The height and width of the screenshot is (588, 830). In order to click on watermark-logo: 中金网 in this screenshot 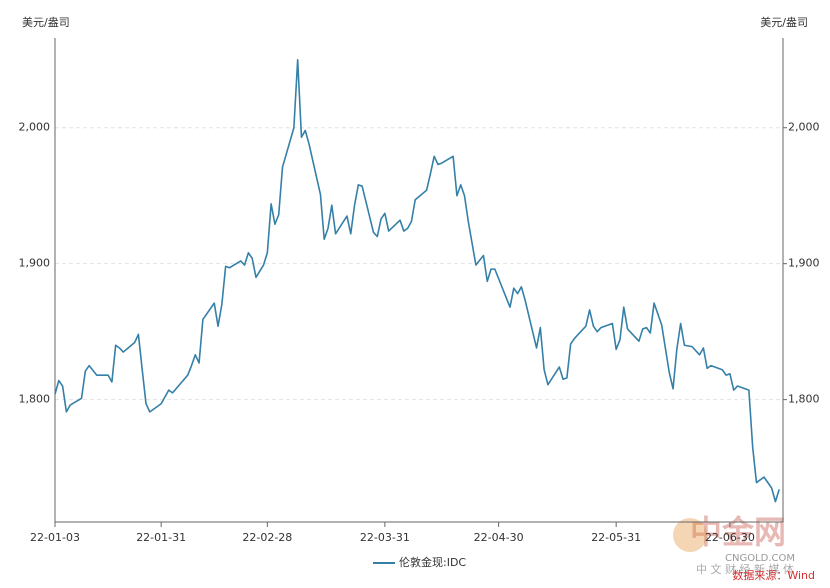, I will do `click(738, 532)`.